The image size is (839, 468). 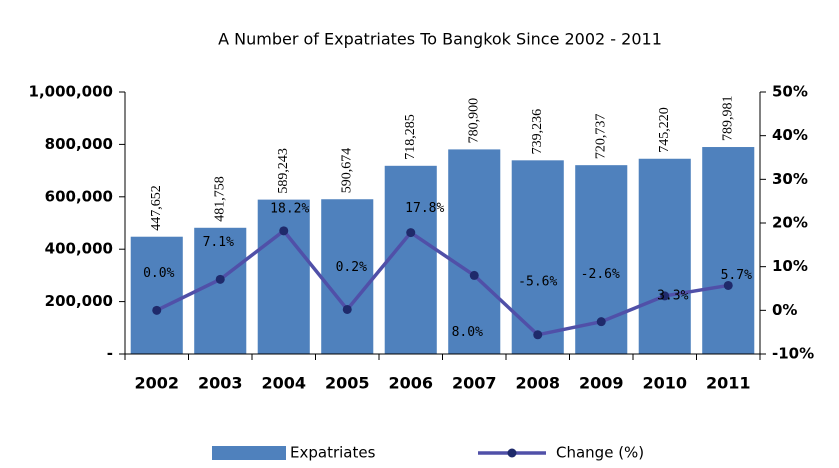 What do you see at coordinates (790, 135) in the screenshot?
I see `y2-tick-label: 40%` at bounding box center [790, 135].